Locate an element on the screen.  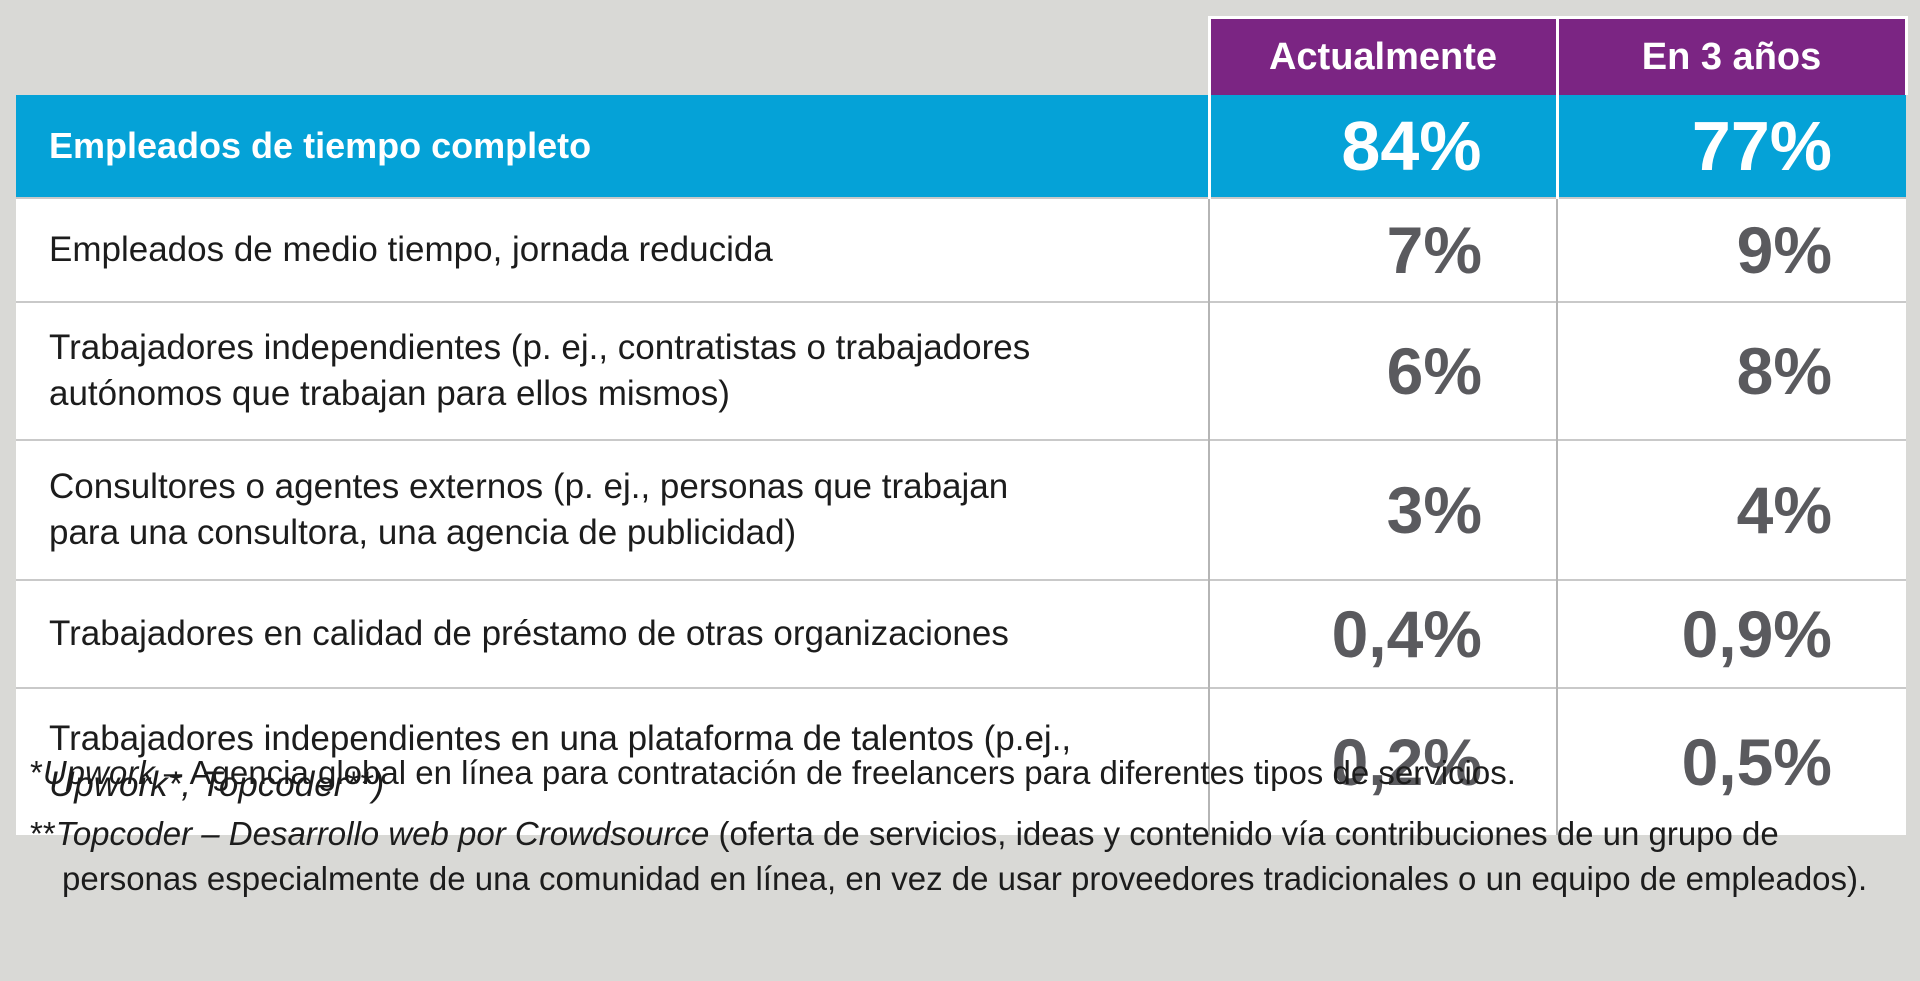
value-actualmente: 7% is located at coordinates (1382, 249).